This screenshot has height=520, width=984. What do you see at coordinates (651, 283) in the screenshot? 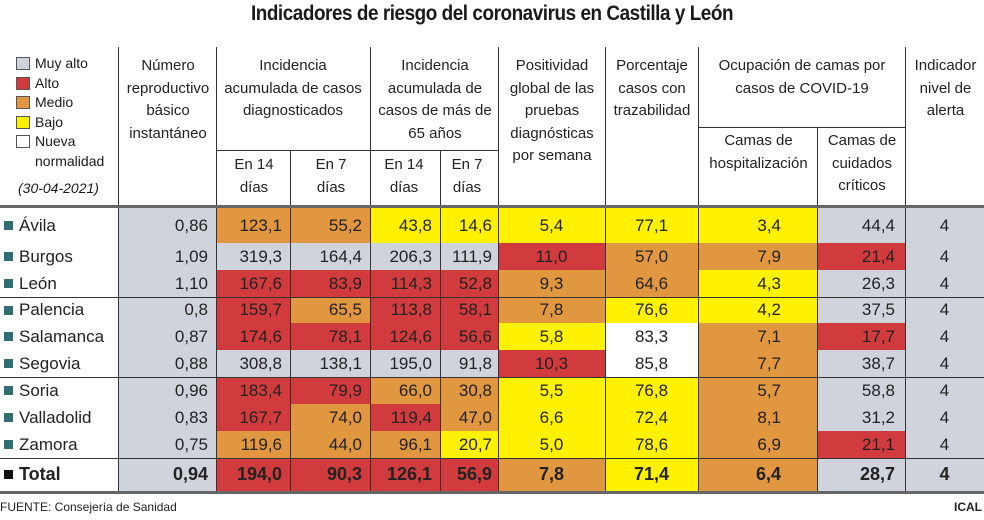
I see `table-cell: 64,6` at bounding box center [651, 283].